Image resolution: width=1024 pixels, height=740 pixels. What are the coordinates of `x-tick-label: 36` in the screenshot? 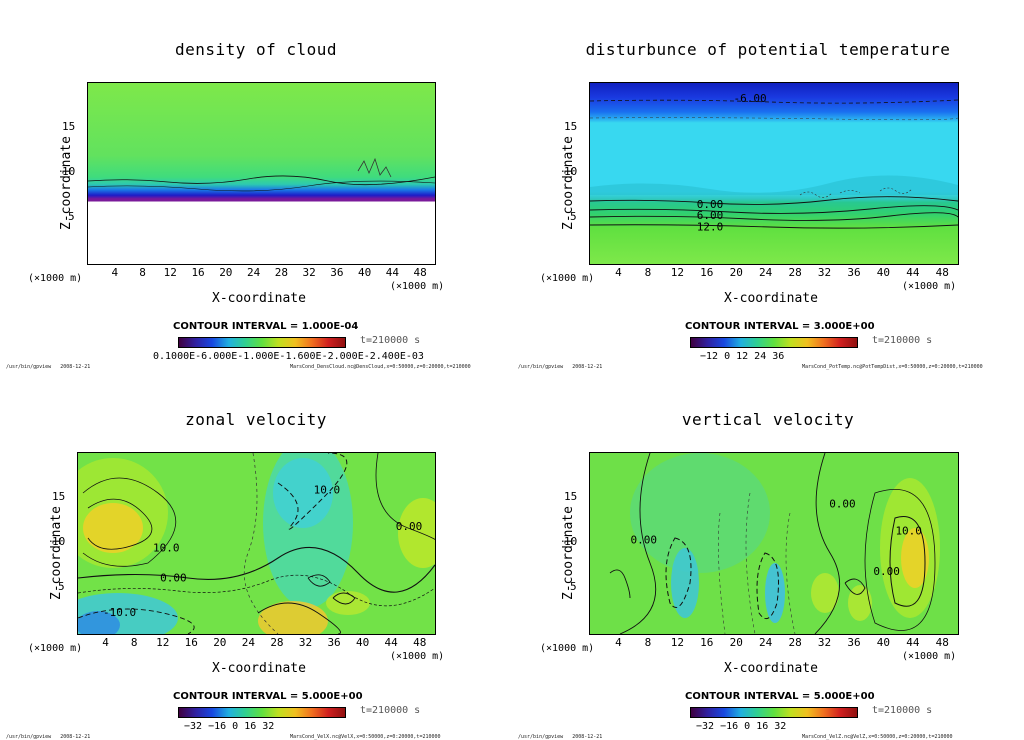 It's located at (337, 272).